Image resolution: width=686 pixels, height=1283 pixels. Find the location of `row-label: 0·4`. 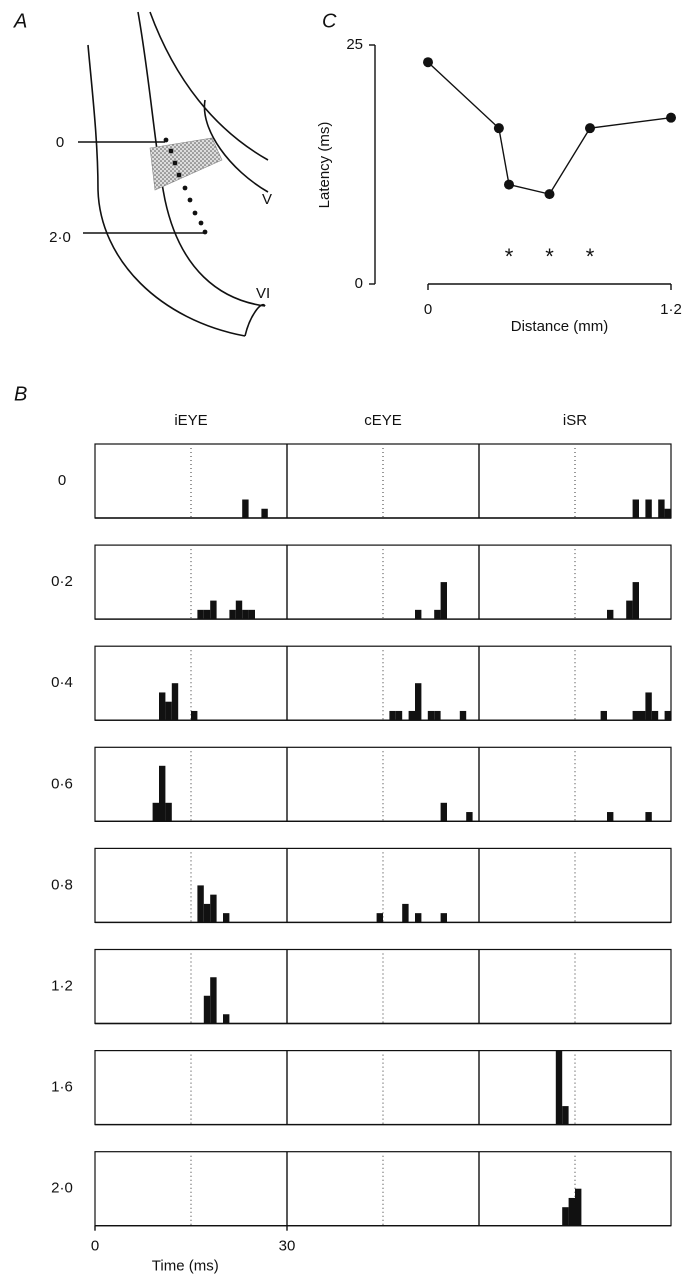

row-label: 0·4 is located at coordinates (62, 682).